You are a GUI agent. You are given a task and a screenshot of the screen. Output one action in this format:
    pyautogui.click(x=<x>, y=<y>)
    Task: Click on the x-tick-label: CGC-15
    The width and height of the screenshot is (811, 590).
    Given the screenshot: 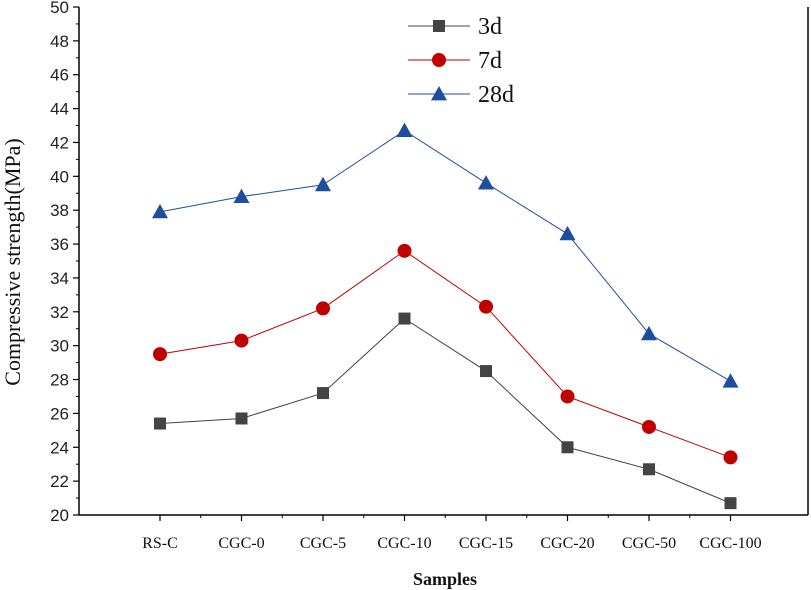 What is the action you would take?
    pyautogui.click(x=486, y=543)
    